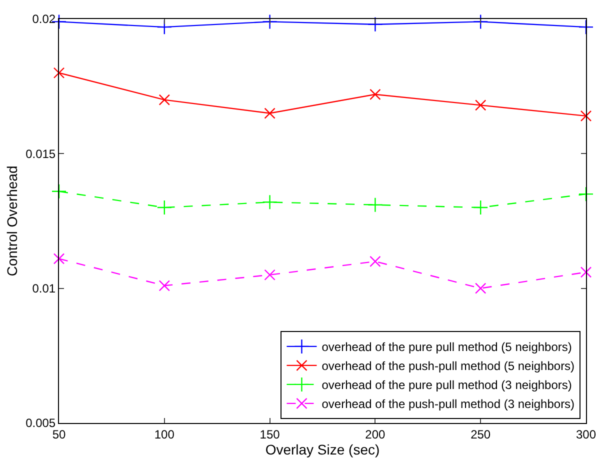 The width and height of the screenshot is (608, 467). I want to click on y-tick-label: 0.01, so click(44, 289).